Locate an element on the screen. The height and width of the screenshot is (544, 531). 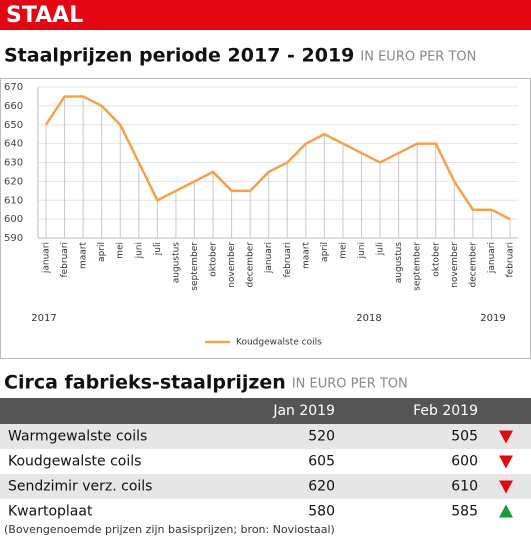
column-header: Jan 2019 is located at coordinates (303, 411).